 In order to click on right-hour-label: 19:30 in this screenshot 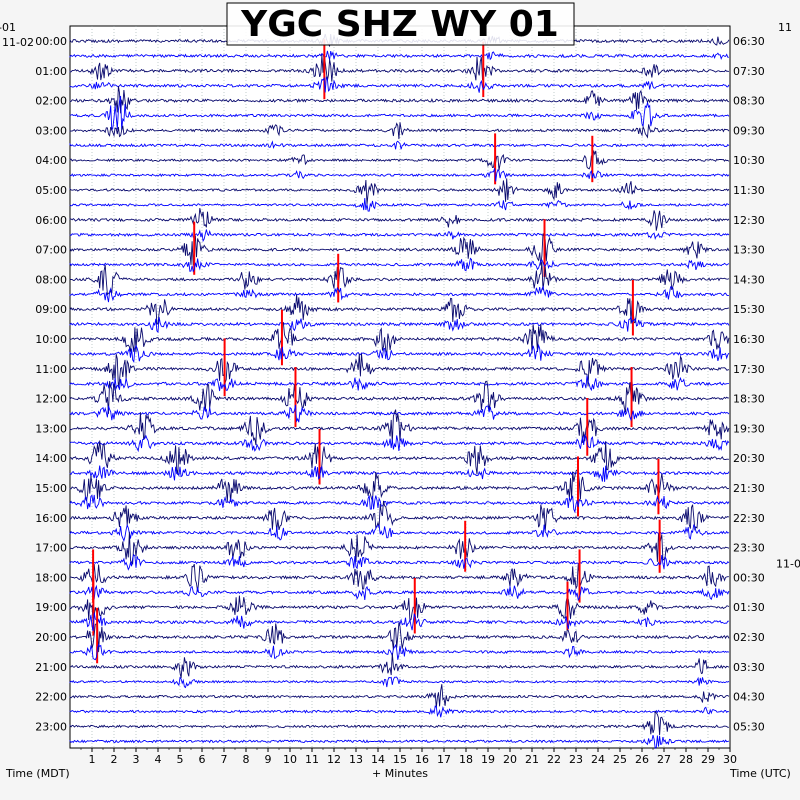, I will do `click(749, 428)`.